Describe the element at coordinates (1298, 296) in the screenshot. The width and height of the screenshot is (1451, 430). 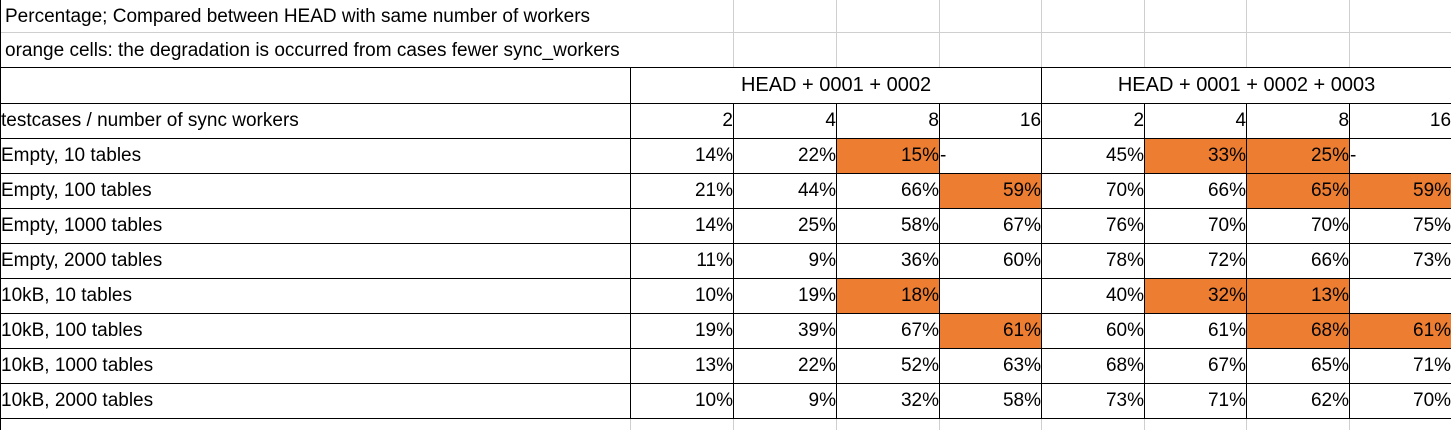
I see `degradation-cell: 13%` at that location.